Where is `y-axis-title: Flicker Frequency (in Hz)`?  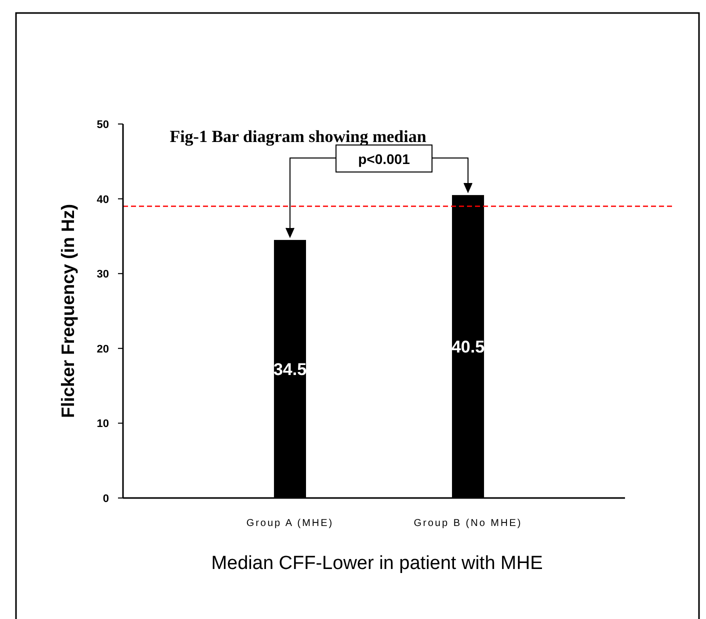 y-axis-title: Flicker Frequency (in Hz) is located at coordinates (68, 311).